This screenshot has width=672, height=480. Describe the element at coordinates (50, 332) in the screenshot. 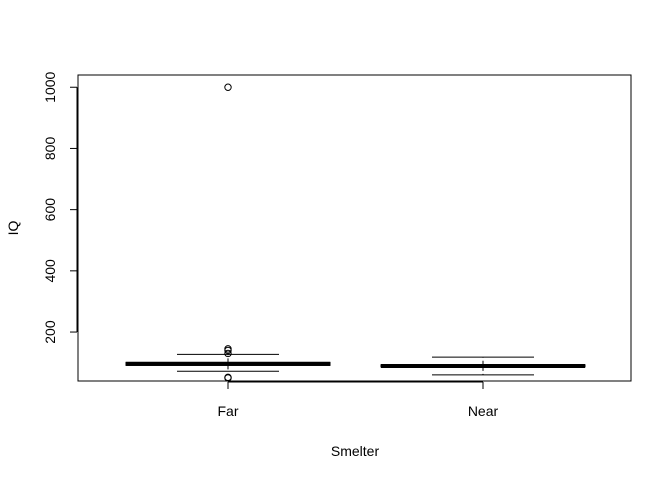

I see `y-tick-label: 200` at that location.